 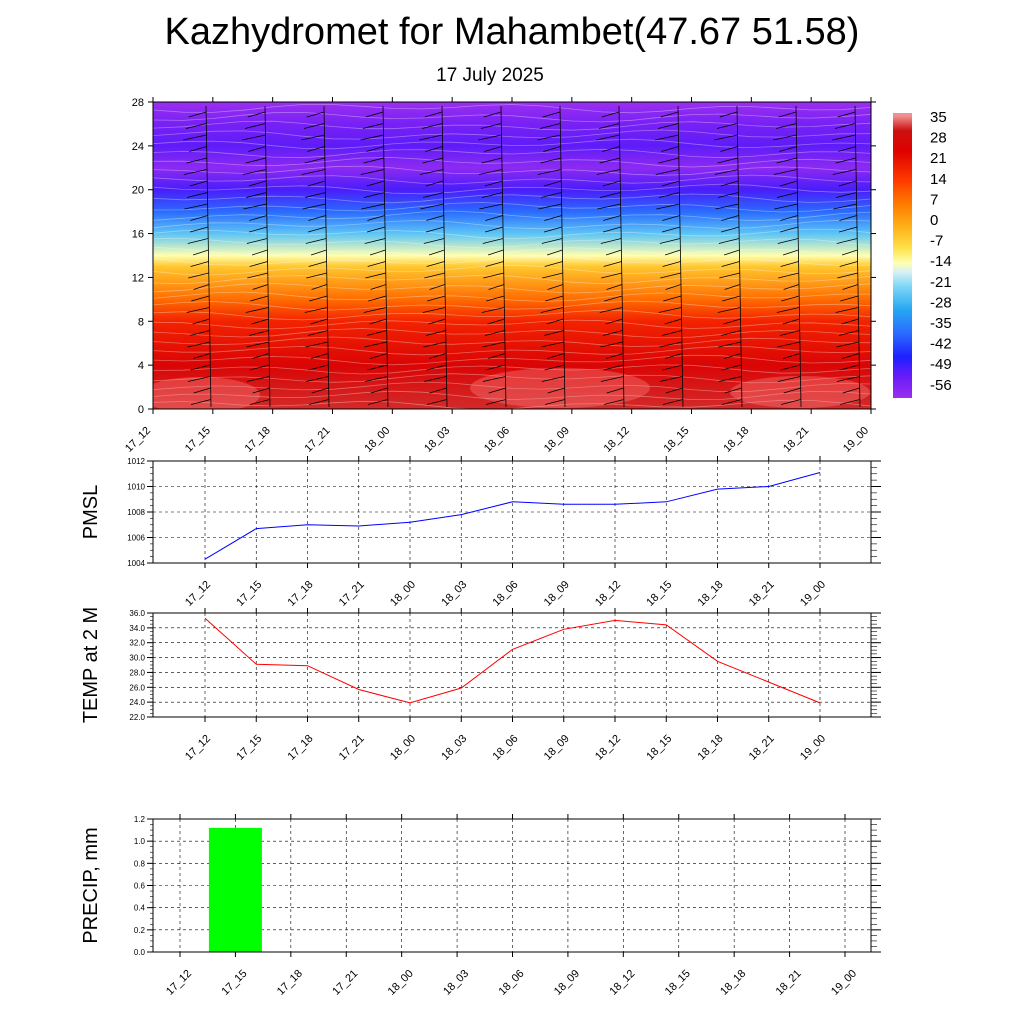 I want to click on y-axis-label: PMSL, so click(x=91, y=512).